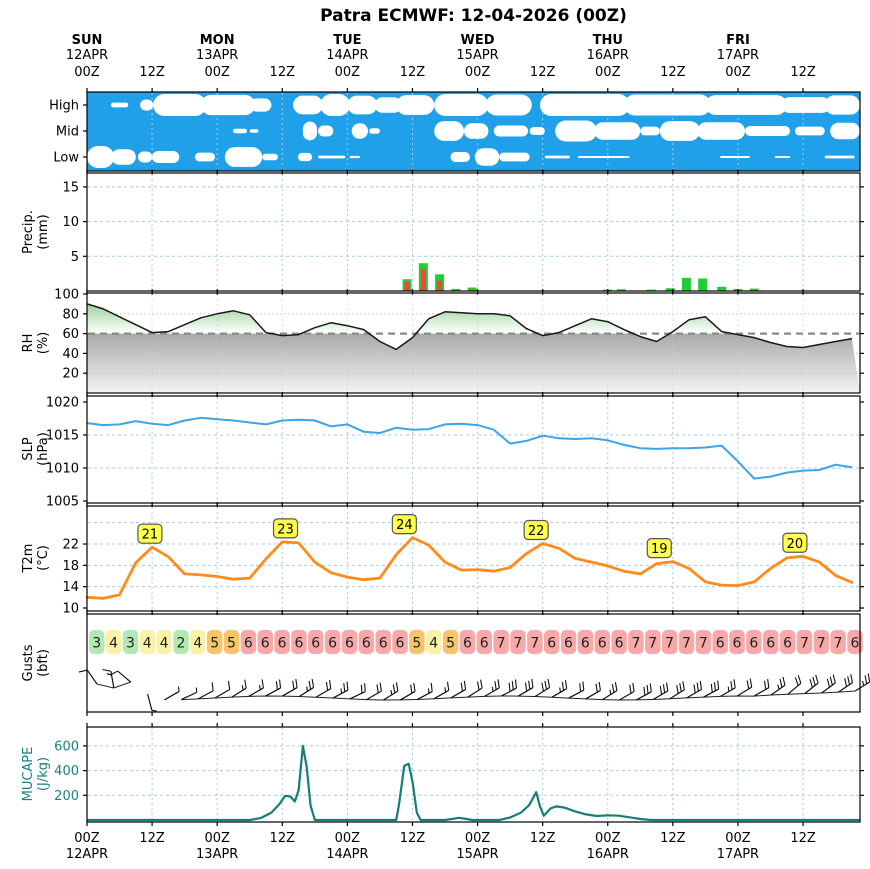 This screenshot has width=870, height=869. I want to click on date-label: 12APR, so click(87, 854).